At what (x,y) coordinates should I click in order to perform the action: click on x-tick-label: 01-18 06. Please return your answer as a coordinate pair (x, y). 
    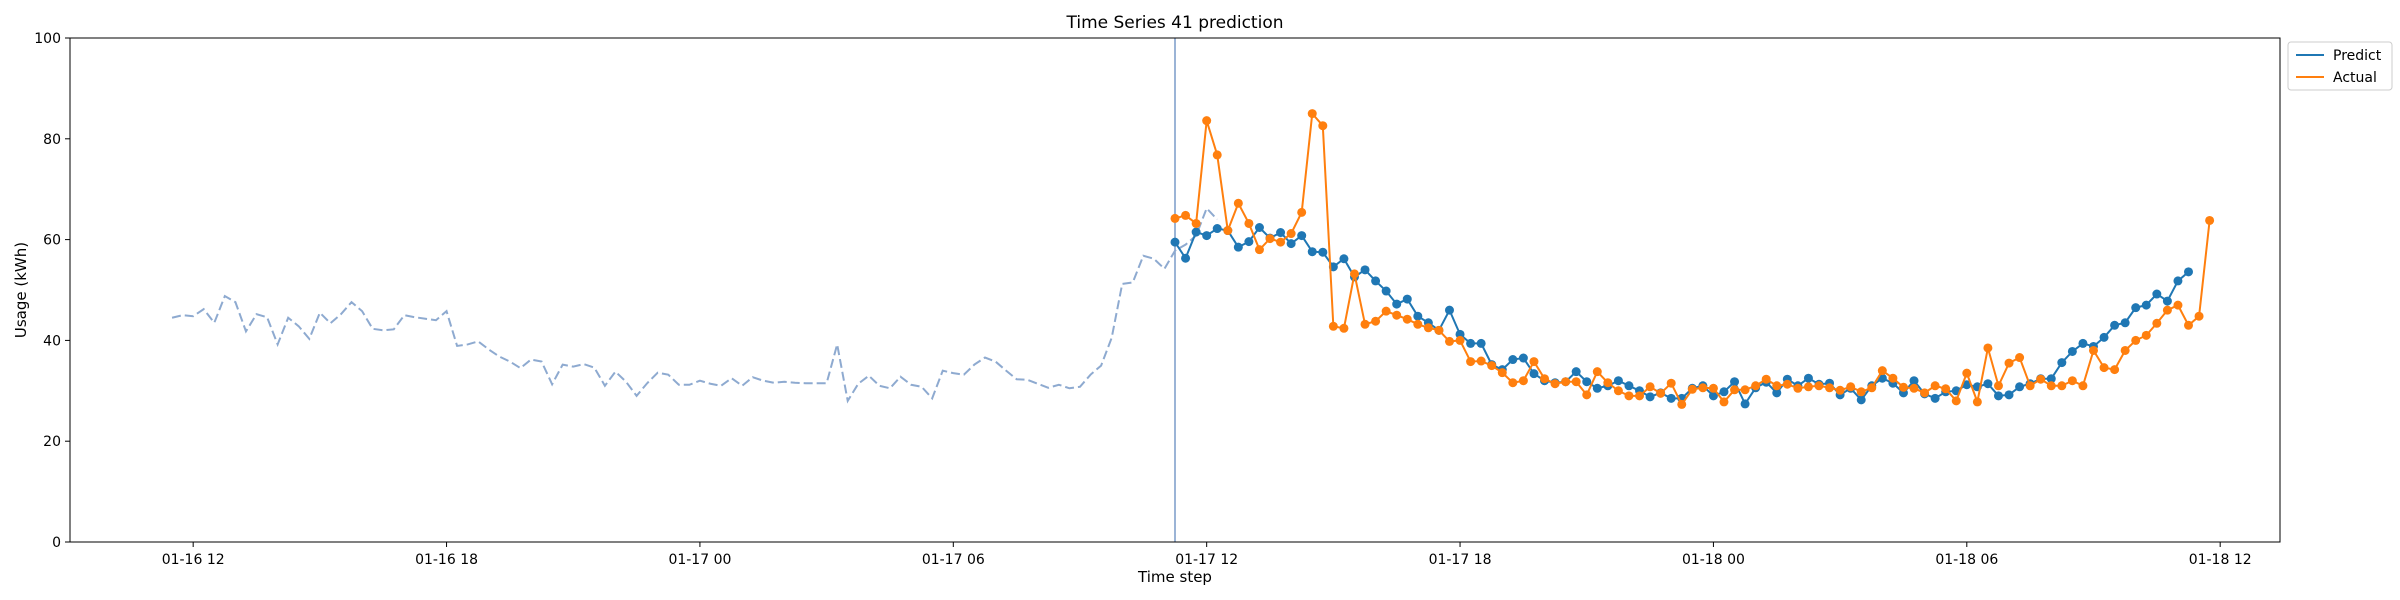
    Looking at the image, I should click on (1966, 560).